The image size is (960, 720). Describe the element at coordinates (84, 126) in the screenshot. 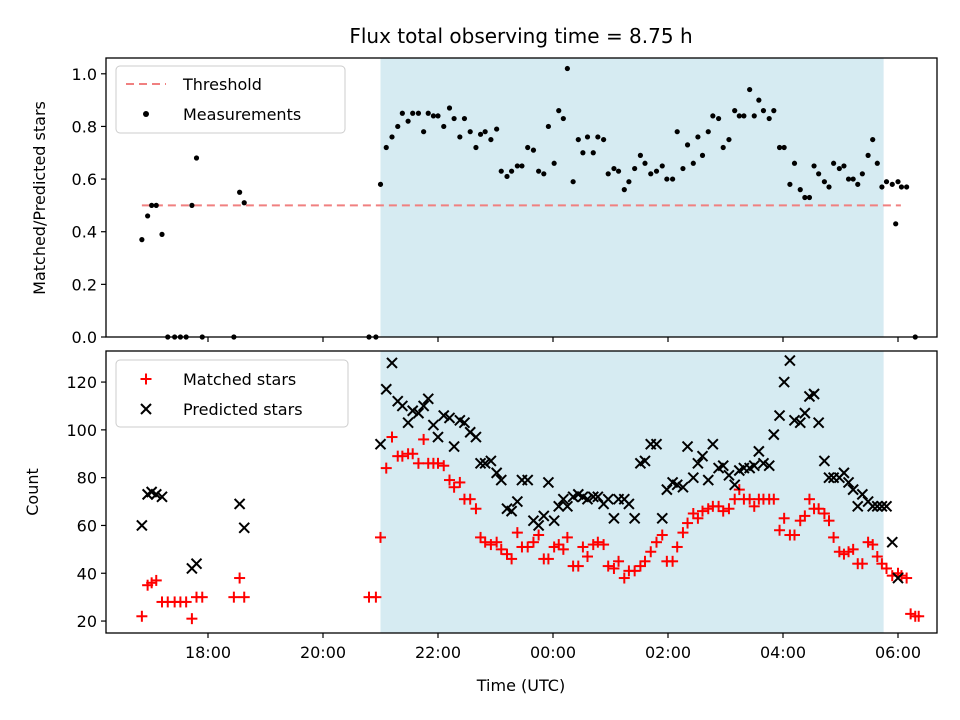

I see `y-tick-label: 0.8` at that location.